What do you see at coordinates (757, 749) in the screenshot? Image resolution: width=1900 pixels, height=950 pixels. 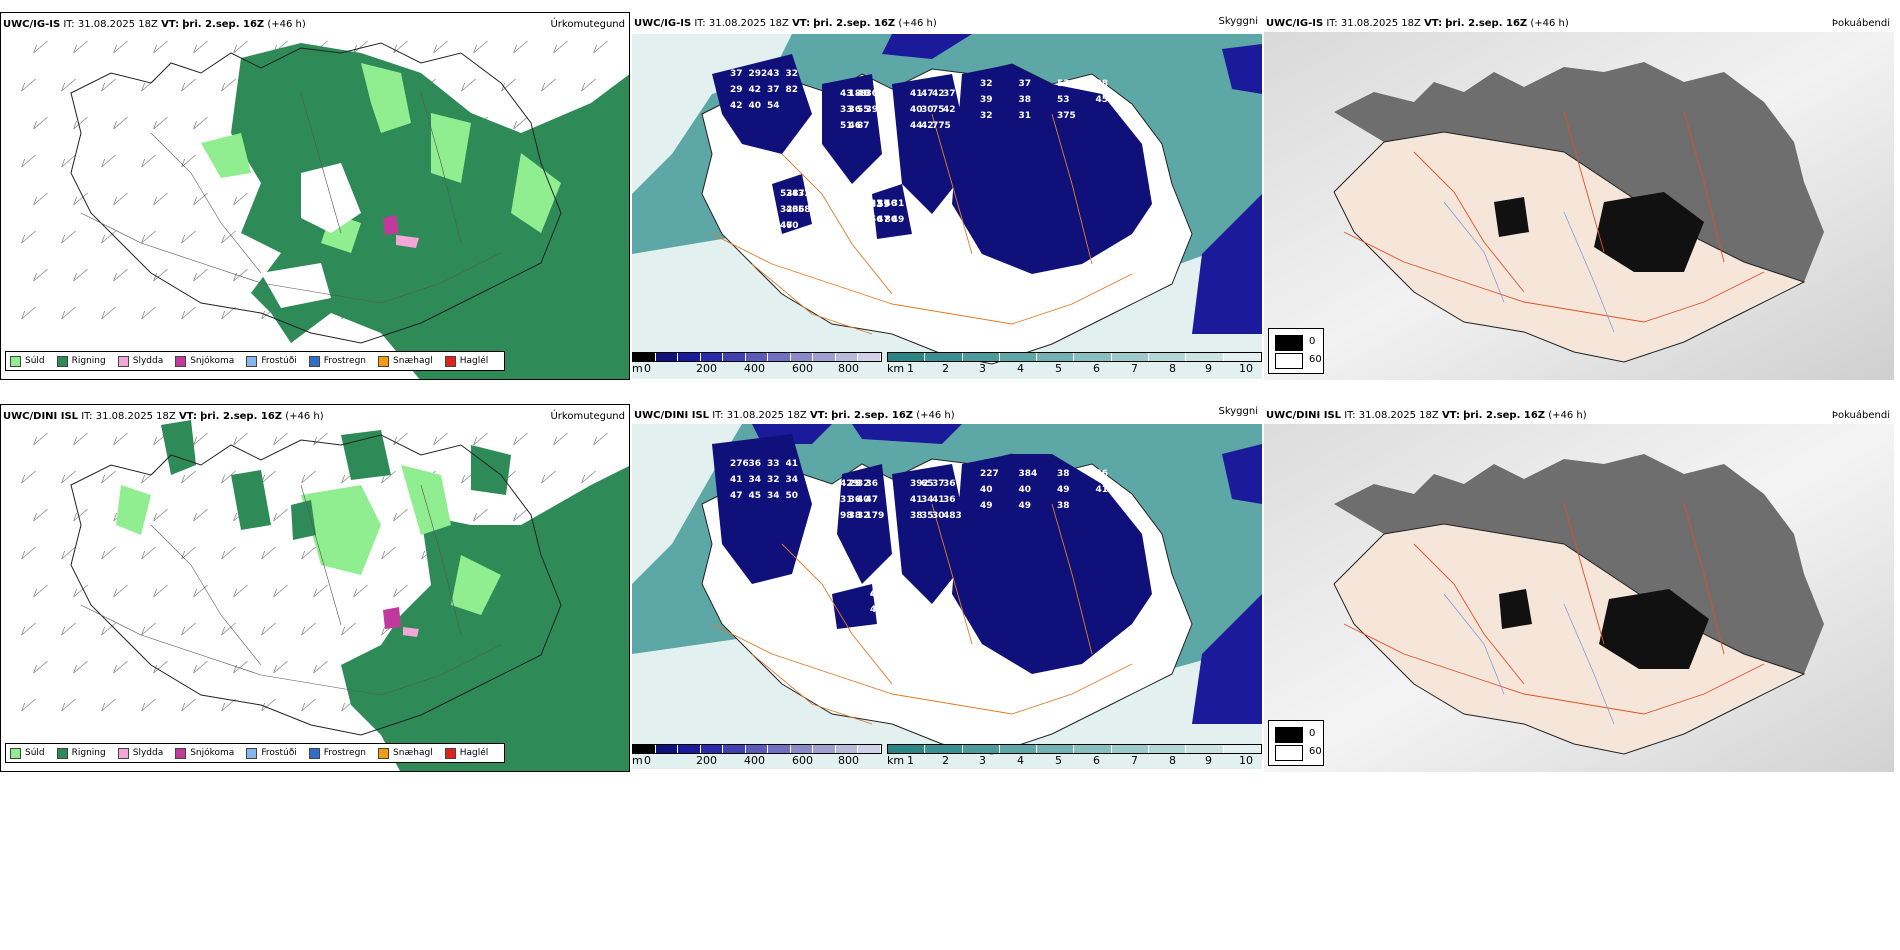 I see `cloudbase-strip` at bounding box center [757, 749].